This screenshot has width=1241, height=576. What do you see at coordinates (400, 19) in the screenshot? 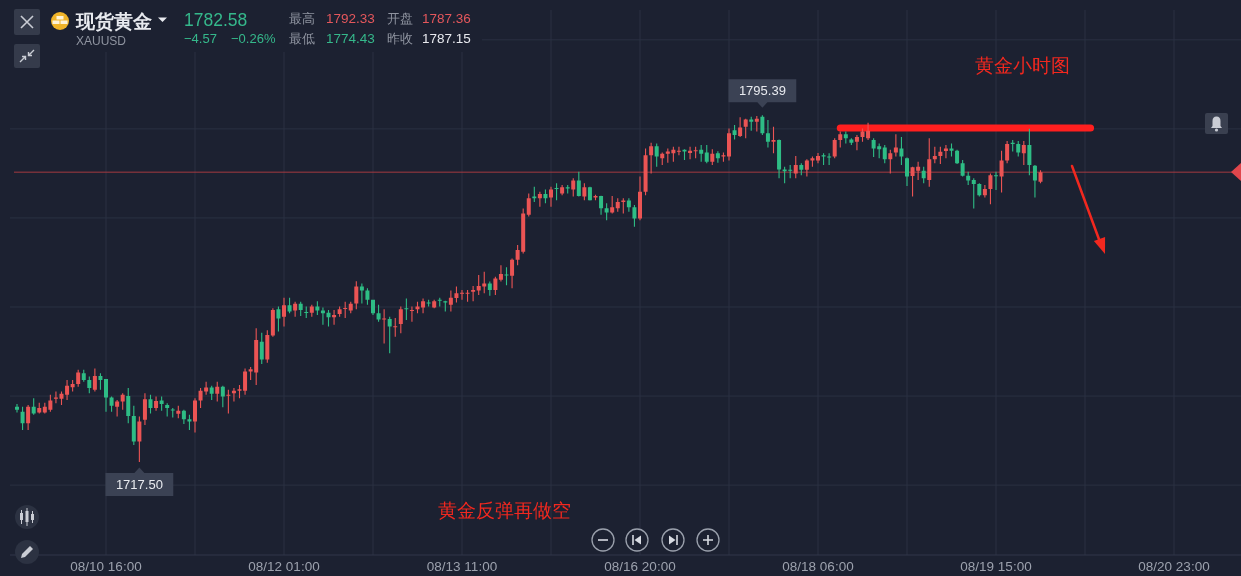
I see `annotation: 开盘` at bounding box center [400, 19].